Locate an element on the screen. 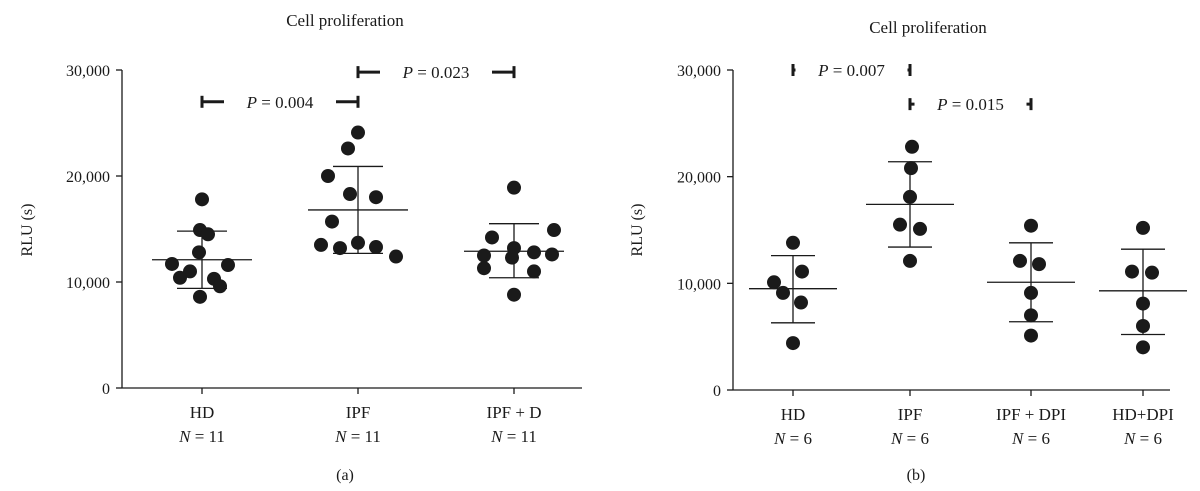 This screenshot has width=1200, height=491. panel-b-category-label: HD is located at coordinates (793, 414).